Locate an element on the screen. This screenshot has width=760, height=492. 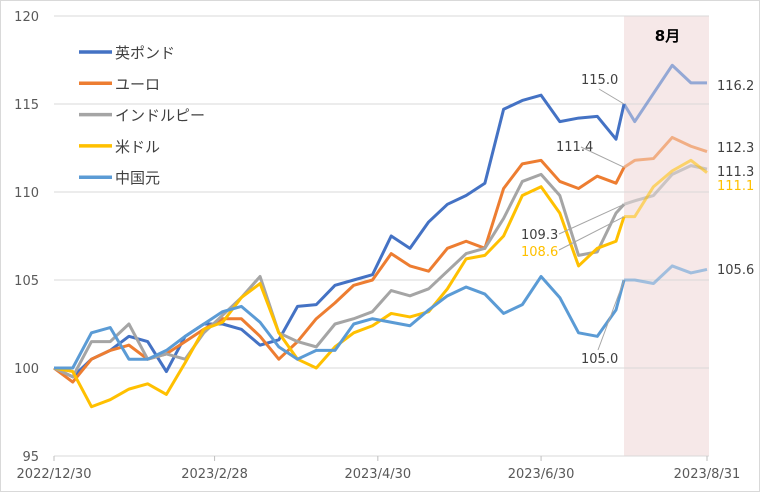
y-tick-label: 95 is located at coordinates (30, 457).